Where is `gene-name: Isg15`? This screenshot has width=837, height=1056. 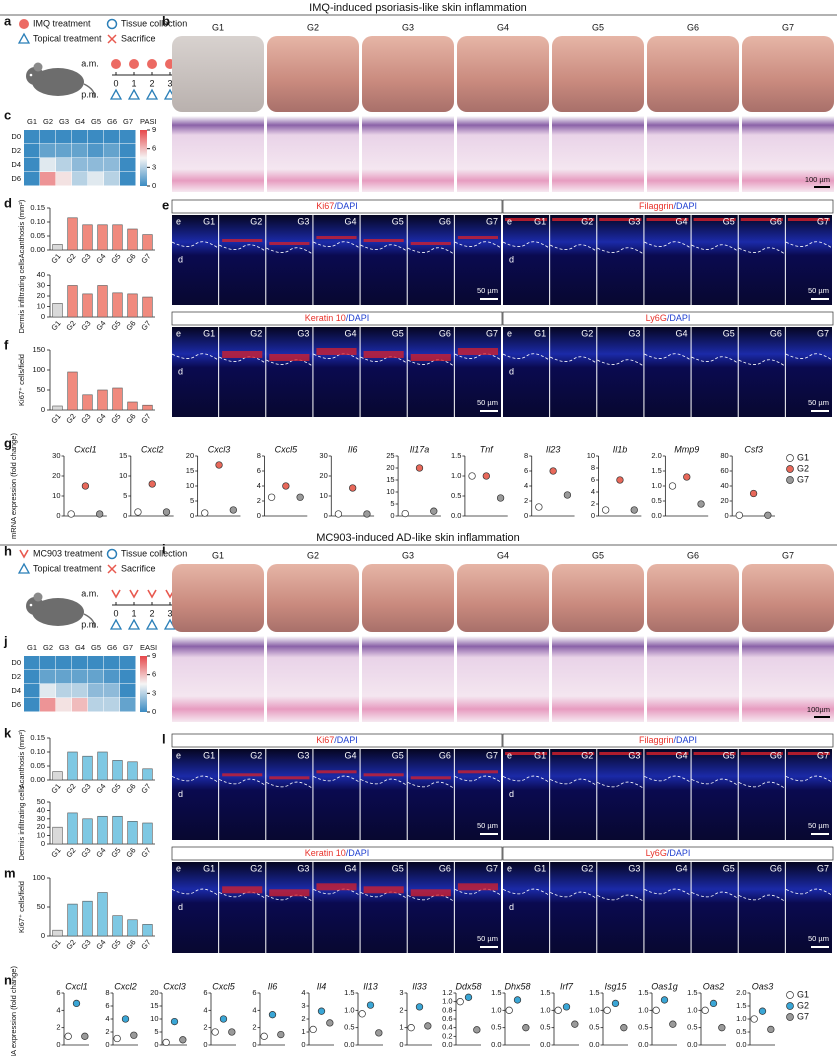
gene-name: Isg15 is located at coordinates (615, 986).